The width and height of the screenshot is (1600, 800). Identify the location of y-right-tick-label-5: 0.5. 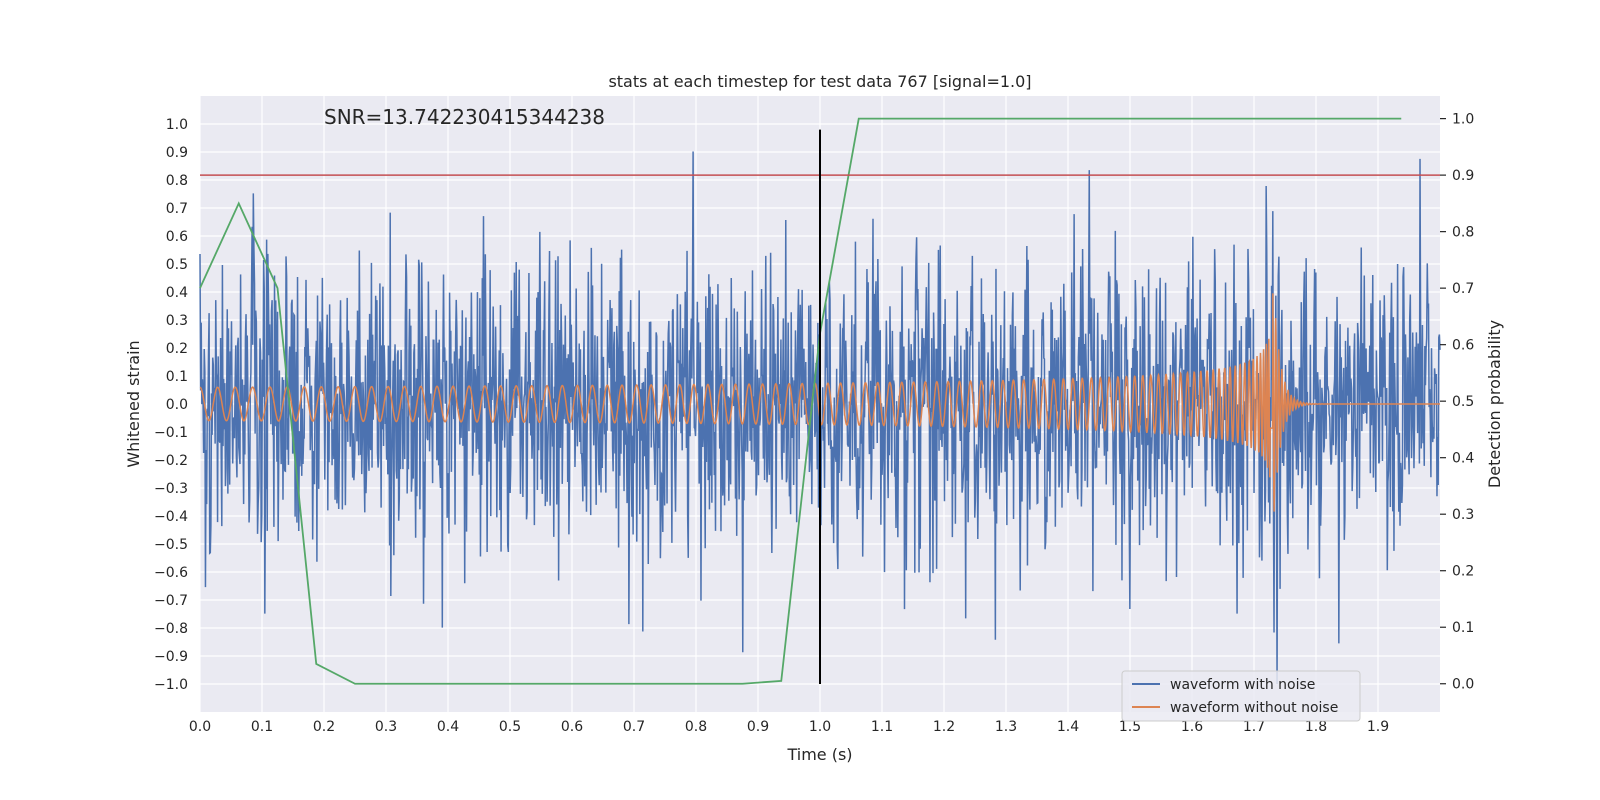
(1463, 402).